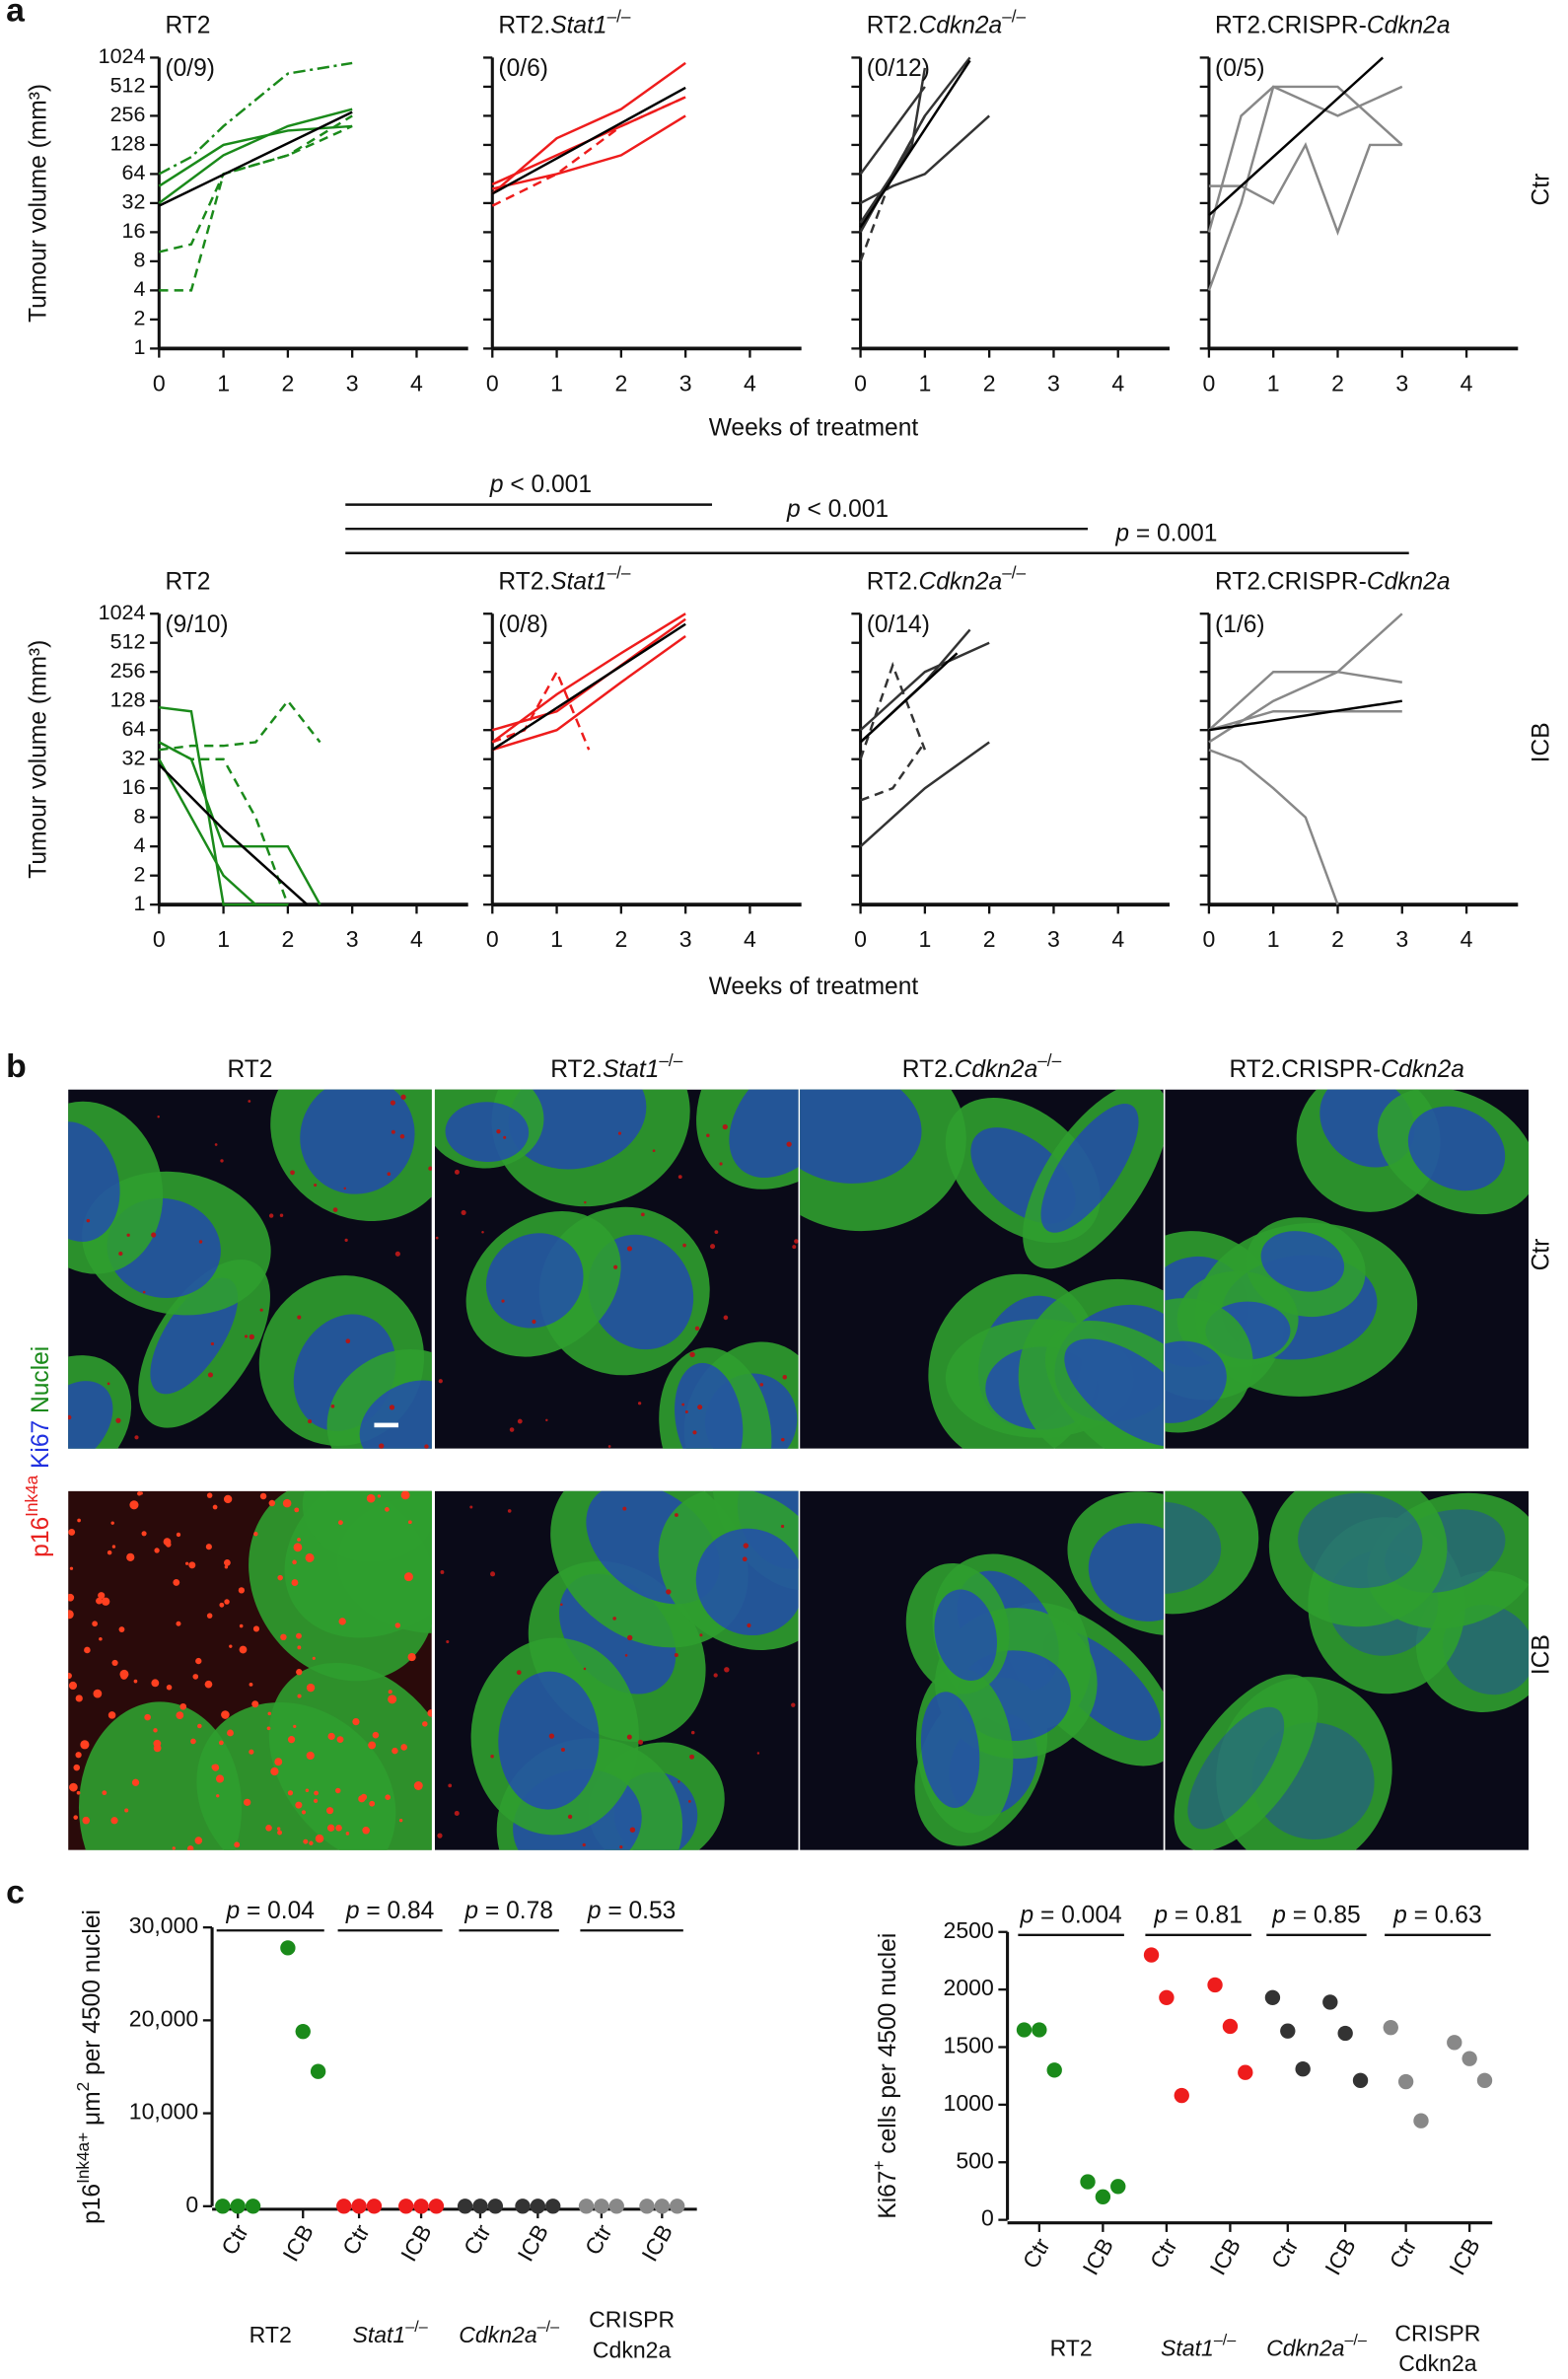 This screenshot has width=1568, height=2379. What do you see at coordinates (989, 383) in the screenshot?
I see `x-tick-label: 2` at bounding box center [989, 383].